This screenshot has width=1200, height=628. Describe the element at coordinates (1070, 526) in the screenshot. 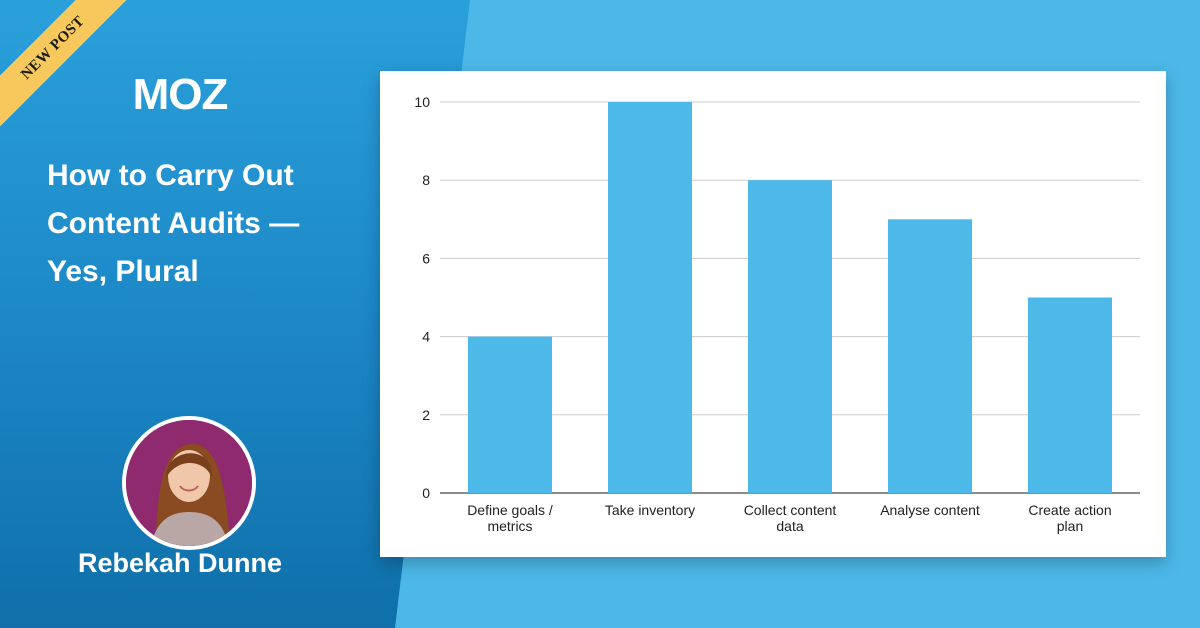

I see `x-category-label-line: plan` at that location.